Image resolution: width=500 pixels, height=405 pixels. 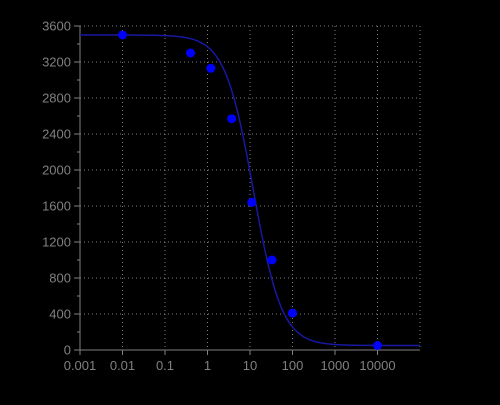 I want to click on x-tick-label: 10000, so click(x=377, y=365).